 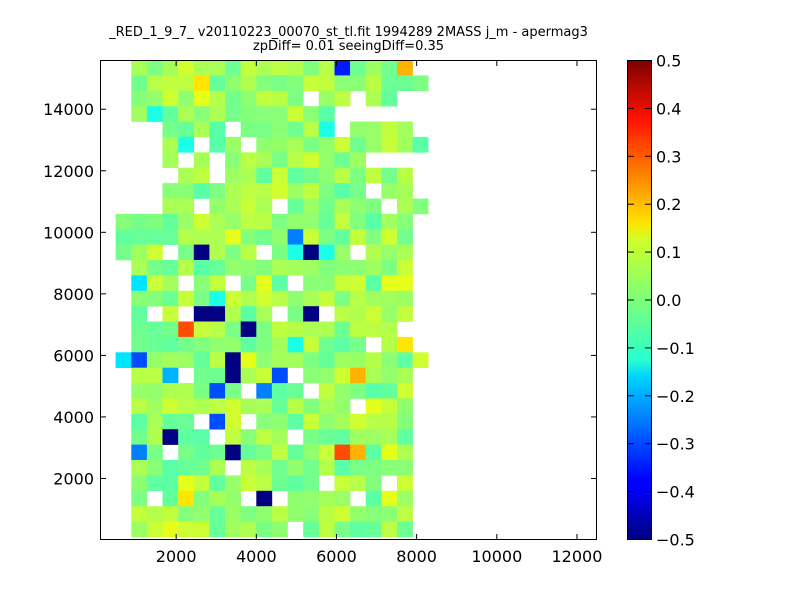 I want to click on y-tick-label: 14000, so click(x=68, y=109).